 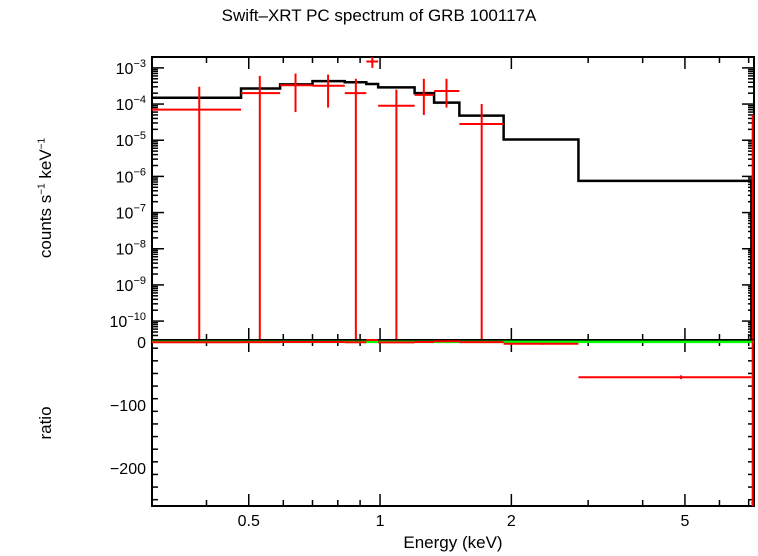 I want to click on x-tick-label: 1, so click(x=380, y=521).